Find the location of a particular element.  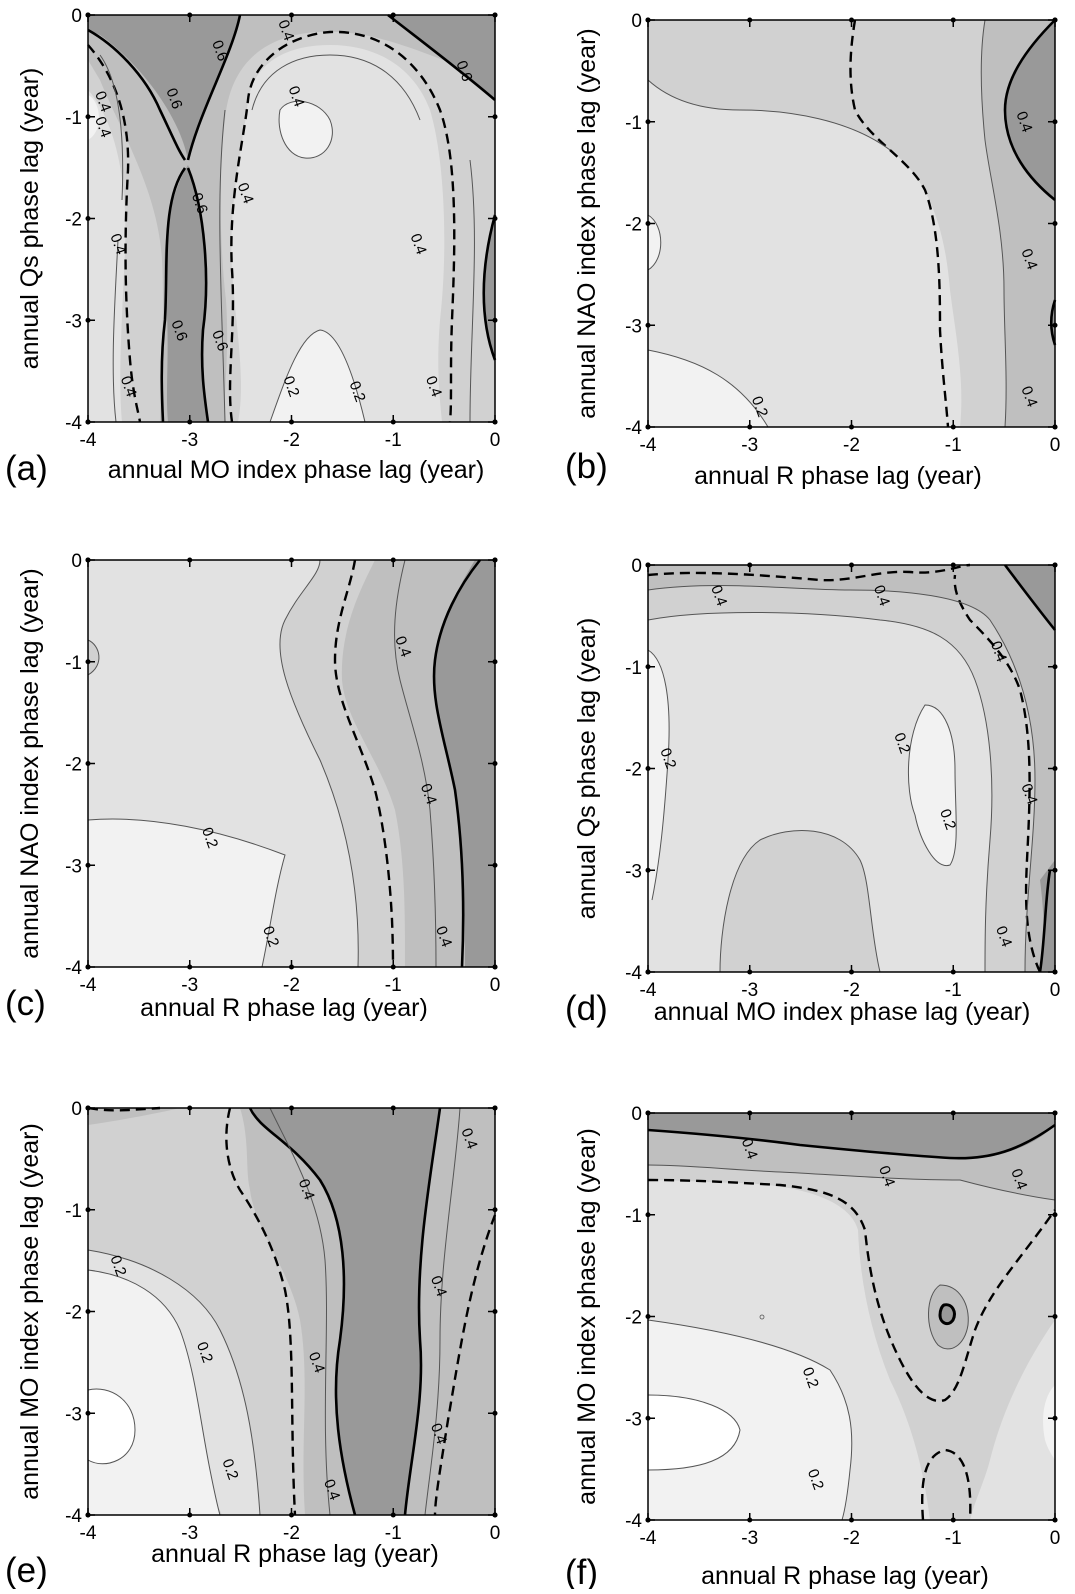

panel-label: (f) is located at coordinates (581, 1571).